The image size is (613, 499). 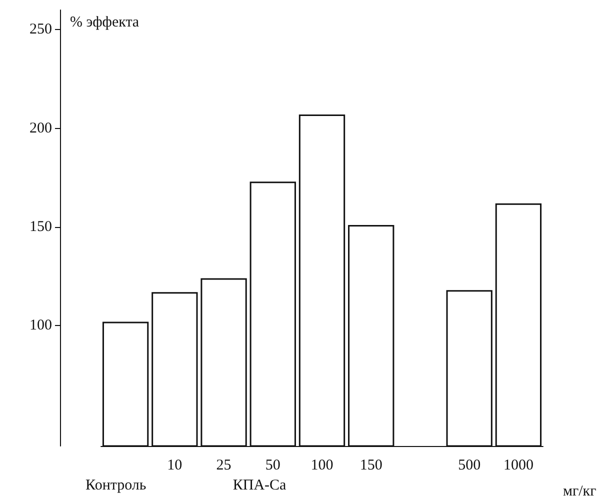 I want to click on x-tick-label: 10, so click(x=174, y=466).